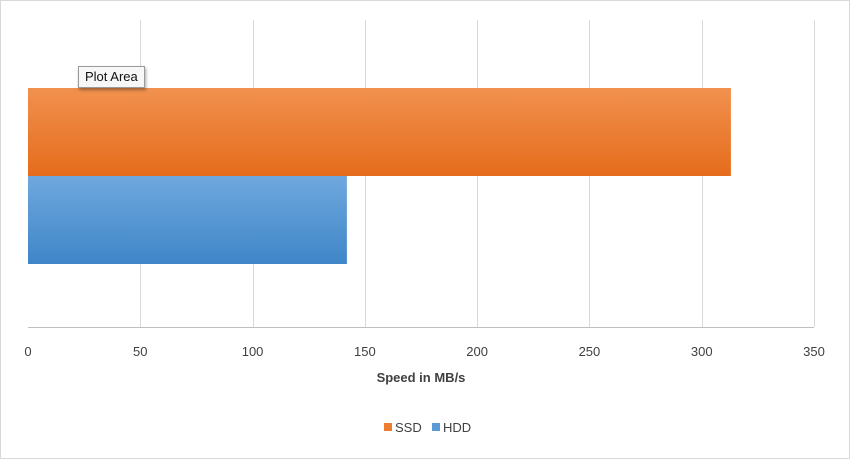  Describe the element at coordinates (365, 351) in the screenshot. I see `x-tick-label: 150` at that location.